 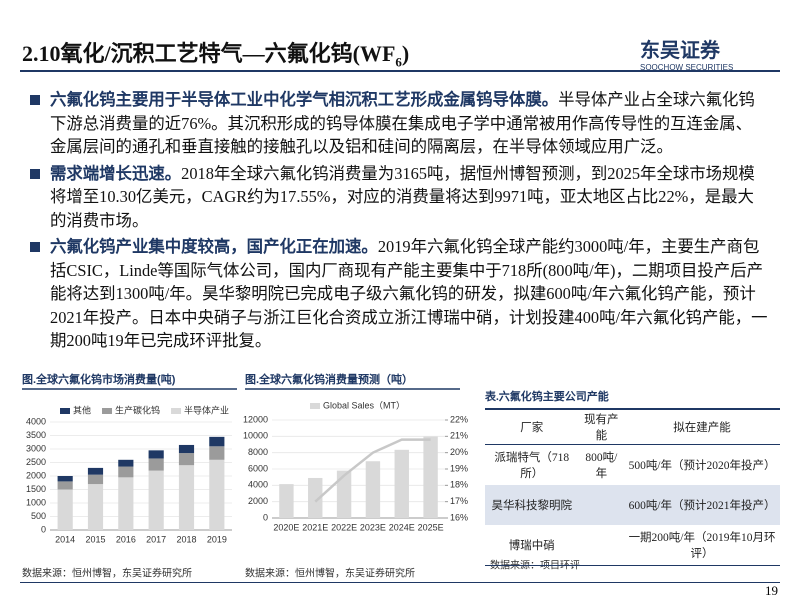 I want to click on x-tick-label: 2023E, so click(x=373, y=527).